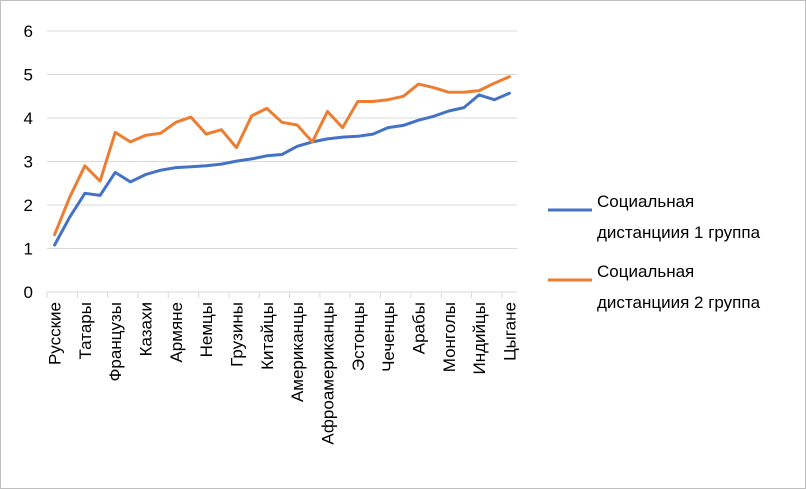 Image resolution: width=806 pixels, height=489 pixels. Describe the element at coordinates (297, 352) in the screenshot. I see `x-tick-label: Американцы` at that location.